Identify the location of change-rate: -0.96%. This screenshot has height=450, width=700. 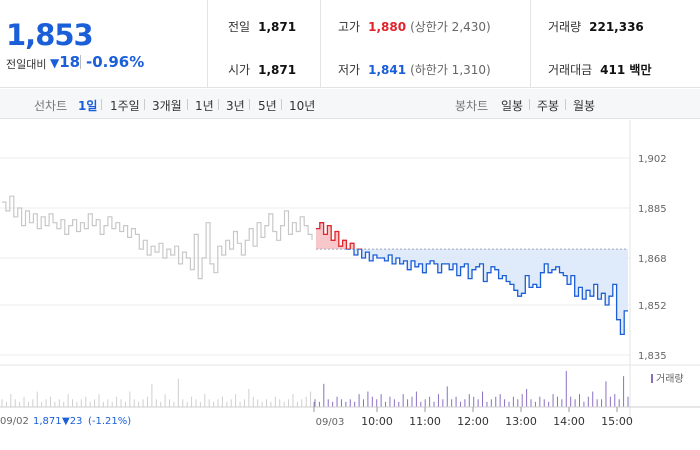
(115, 62).